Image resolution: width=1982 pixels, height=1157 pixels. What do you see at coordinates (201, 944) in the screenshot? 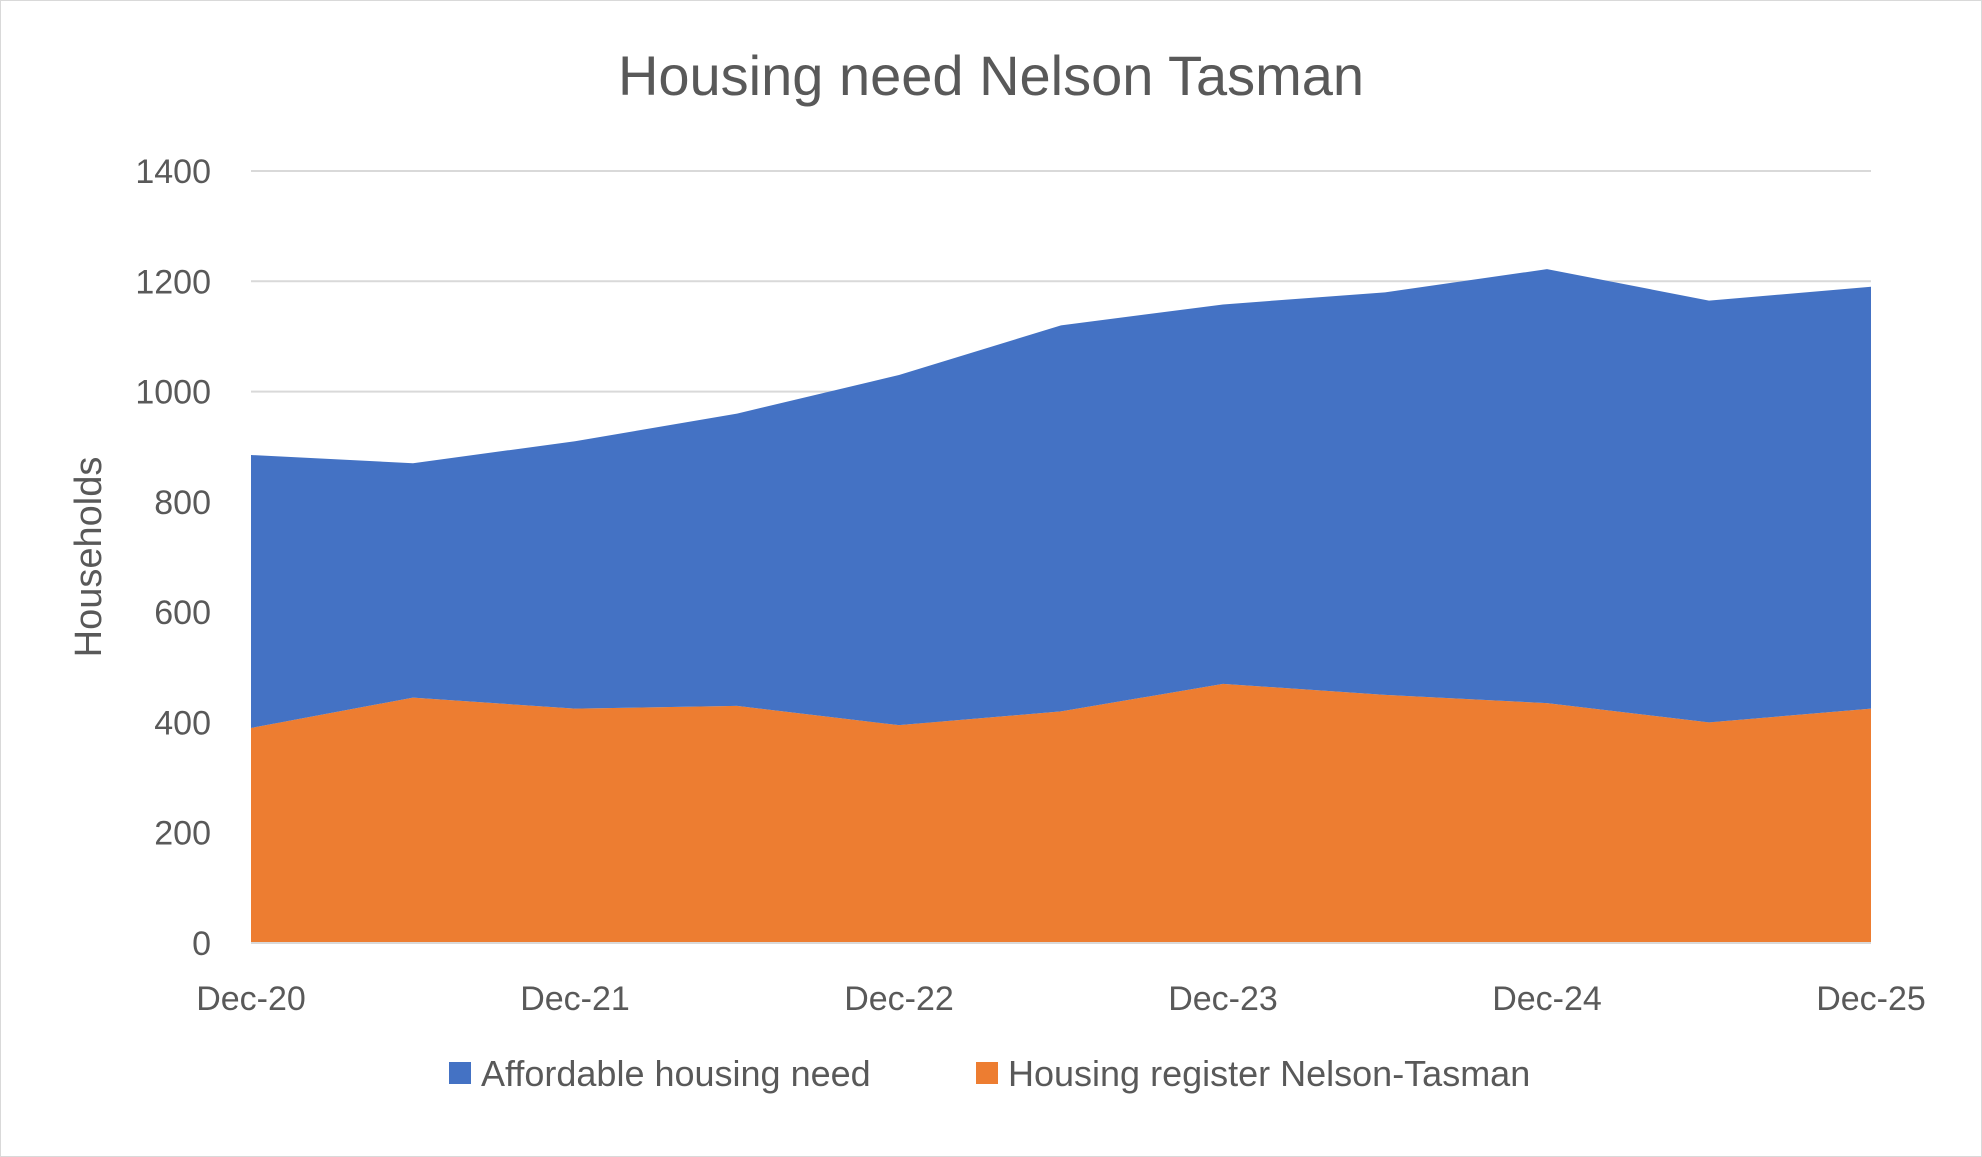
I see `y-tick-label: 0` at bounding box center [201, 944].